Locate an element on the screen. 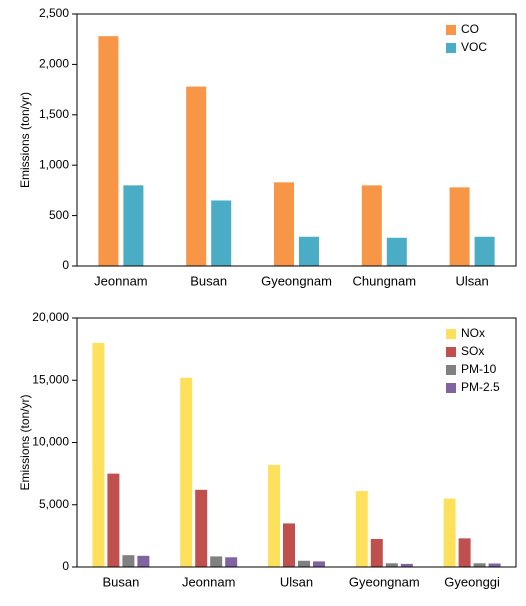 This screenshot has height=606, width=526. y-tick-label: 10,000 is located at coordinates (50, 442).